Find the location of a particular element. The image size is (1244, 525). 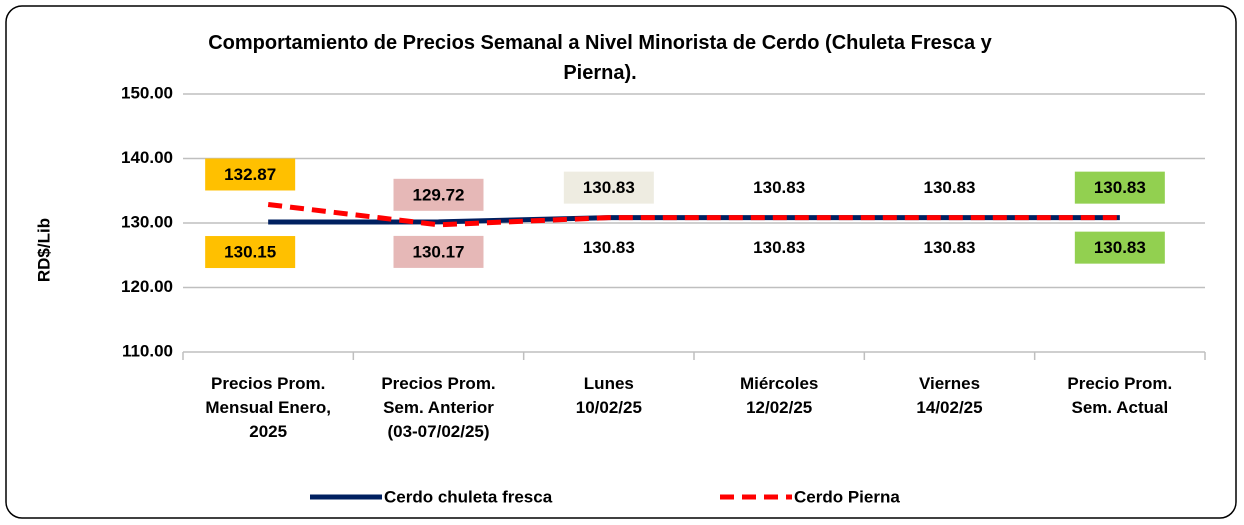

y-tick-label: 130.00 is located at coordinates (147, 221).